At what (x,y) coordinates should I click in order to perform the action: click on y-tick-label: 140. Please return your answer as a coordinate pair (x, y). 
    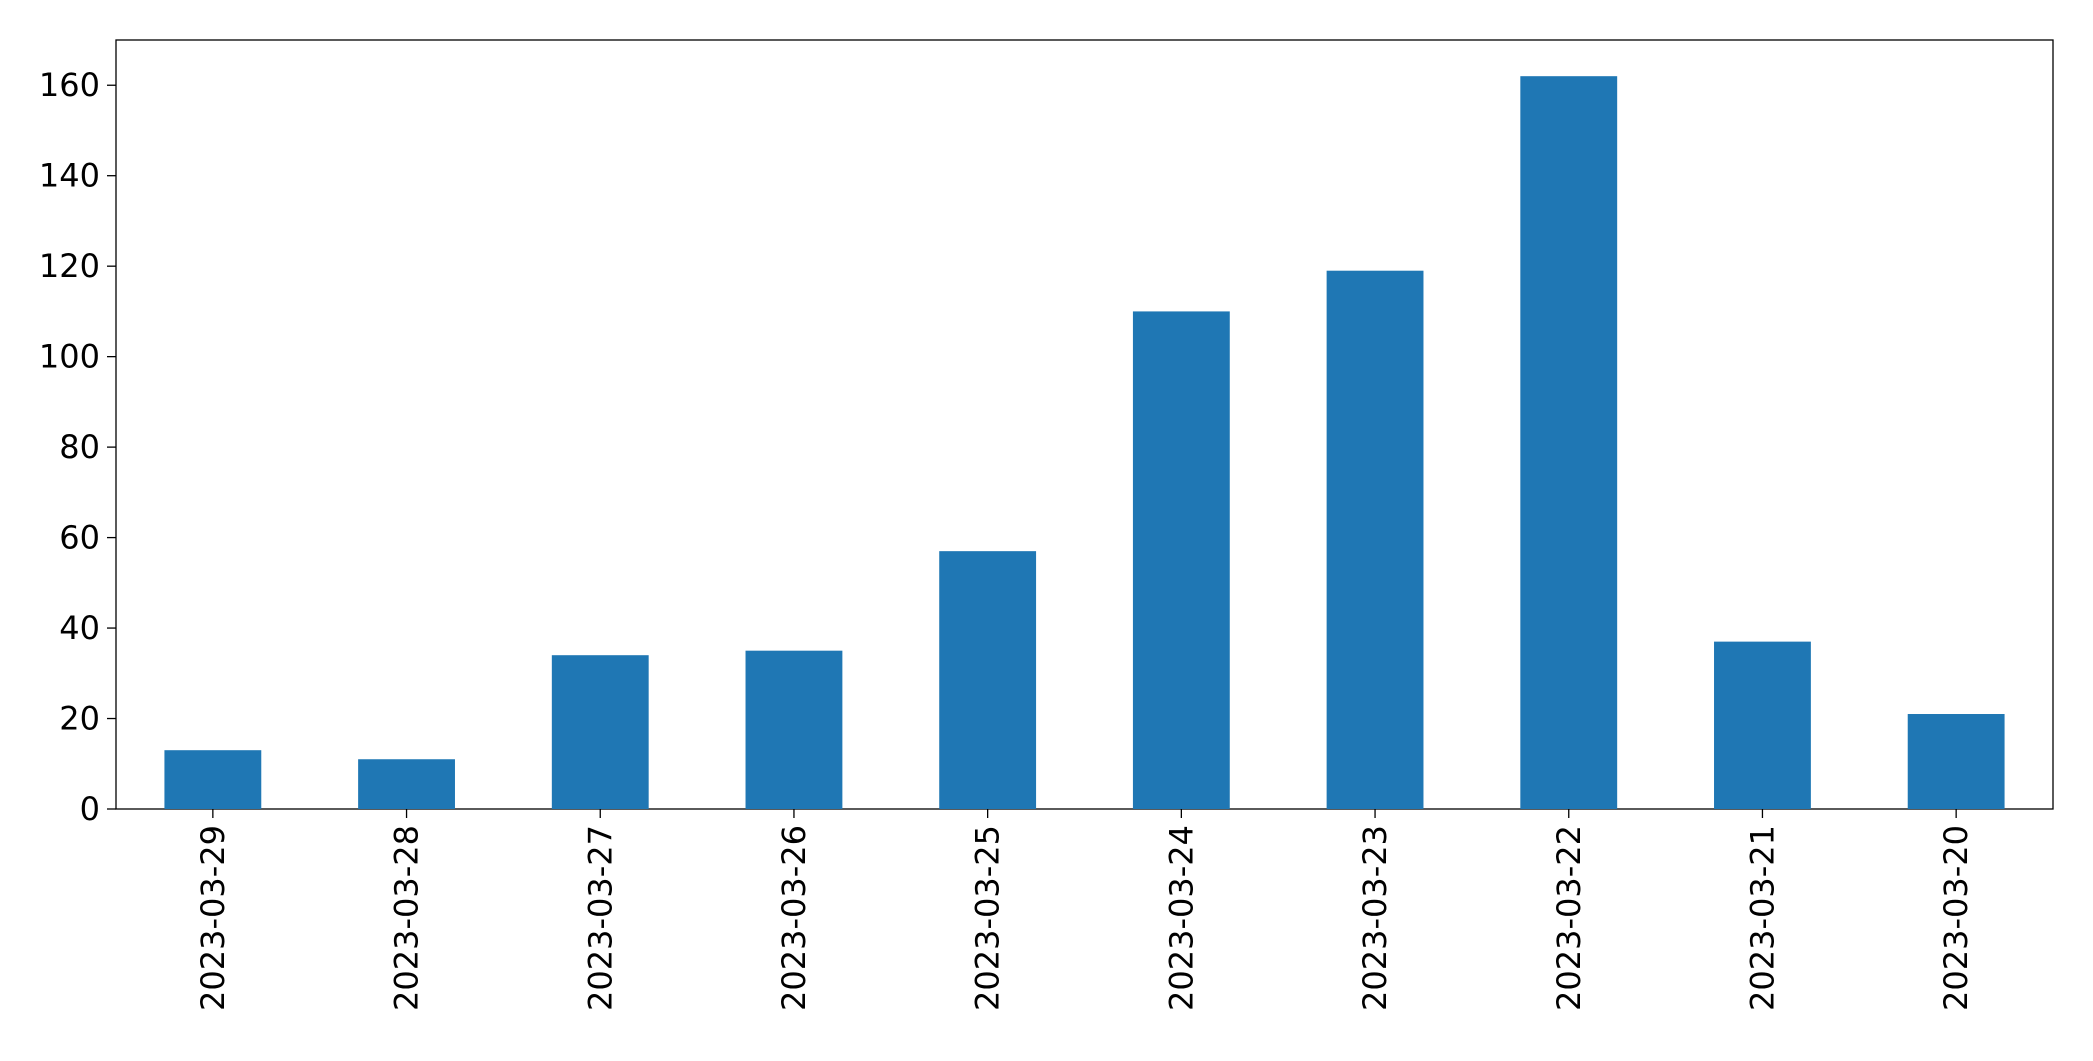
    Looking at the image, I should click on (69, 176).